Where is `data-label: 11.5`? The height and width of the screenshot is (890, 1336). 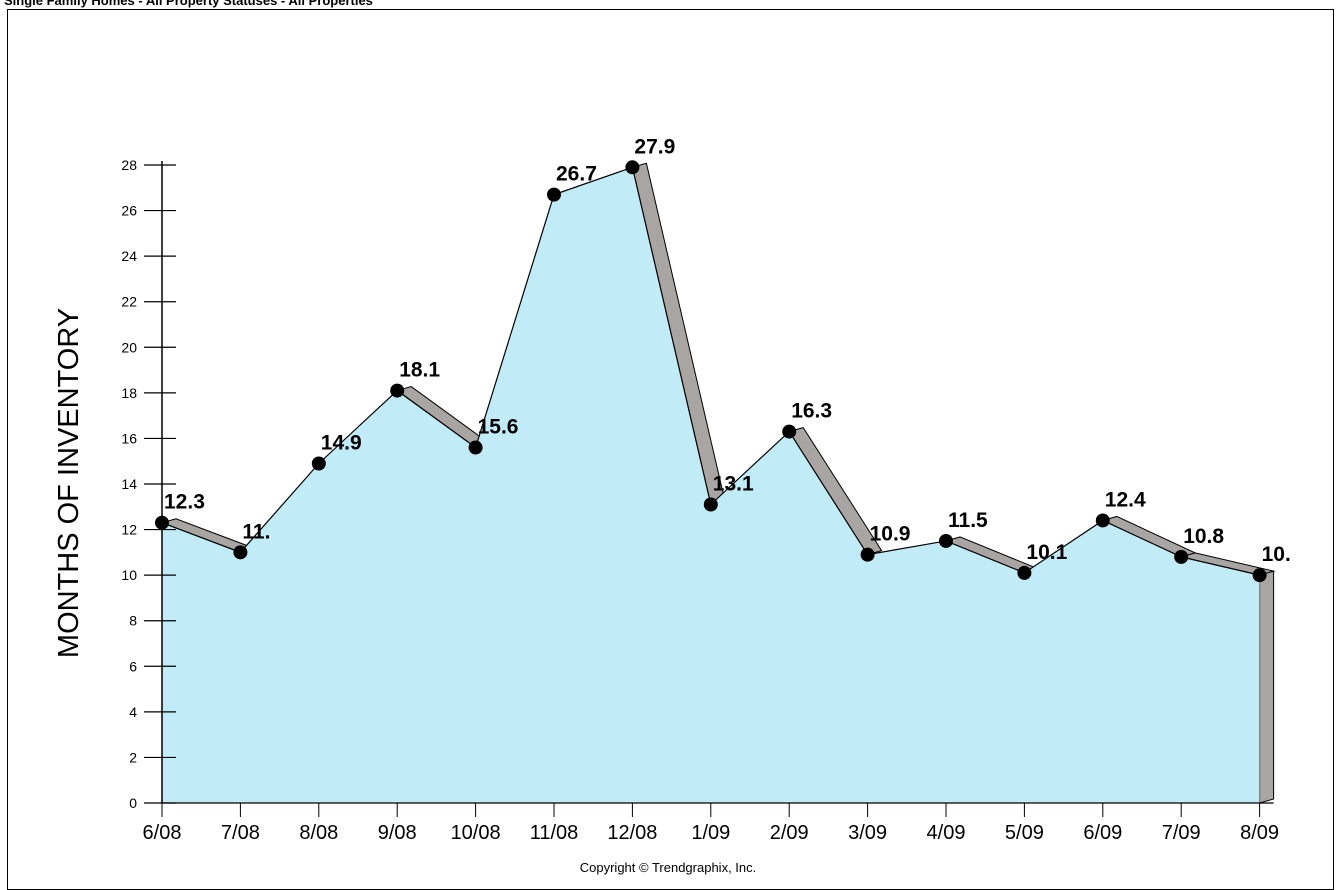 data-label: 11.5 is located at coordinates (968, 520).